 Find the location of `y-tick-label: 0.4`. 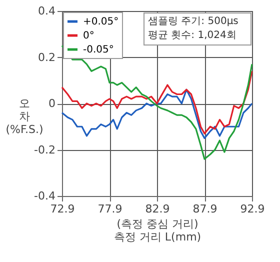

y-tick-label: 0.4 is located at coordinates (47, 11).